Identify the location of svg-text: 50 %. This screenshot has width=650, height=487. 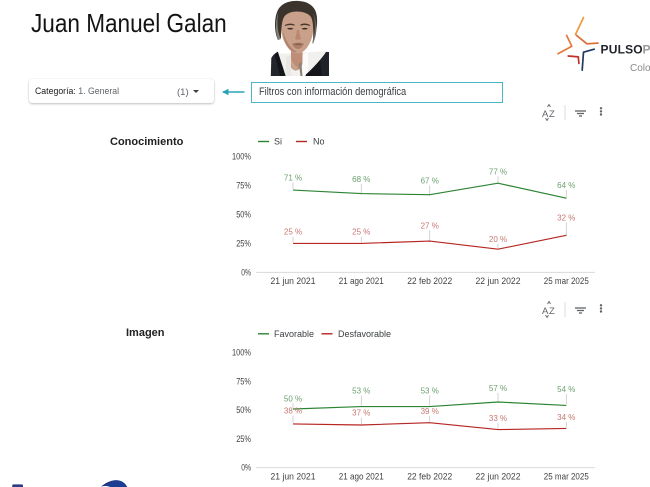
(293, 398).